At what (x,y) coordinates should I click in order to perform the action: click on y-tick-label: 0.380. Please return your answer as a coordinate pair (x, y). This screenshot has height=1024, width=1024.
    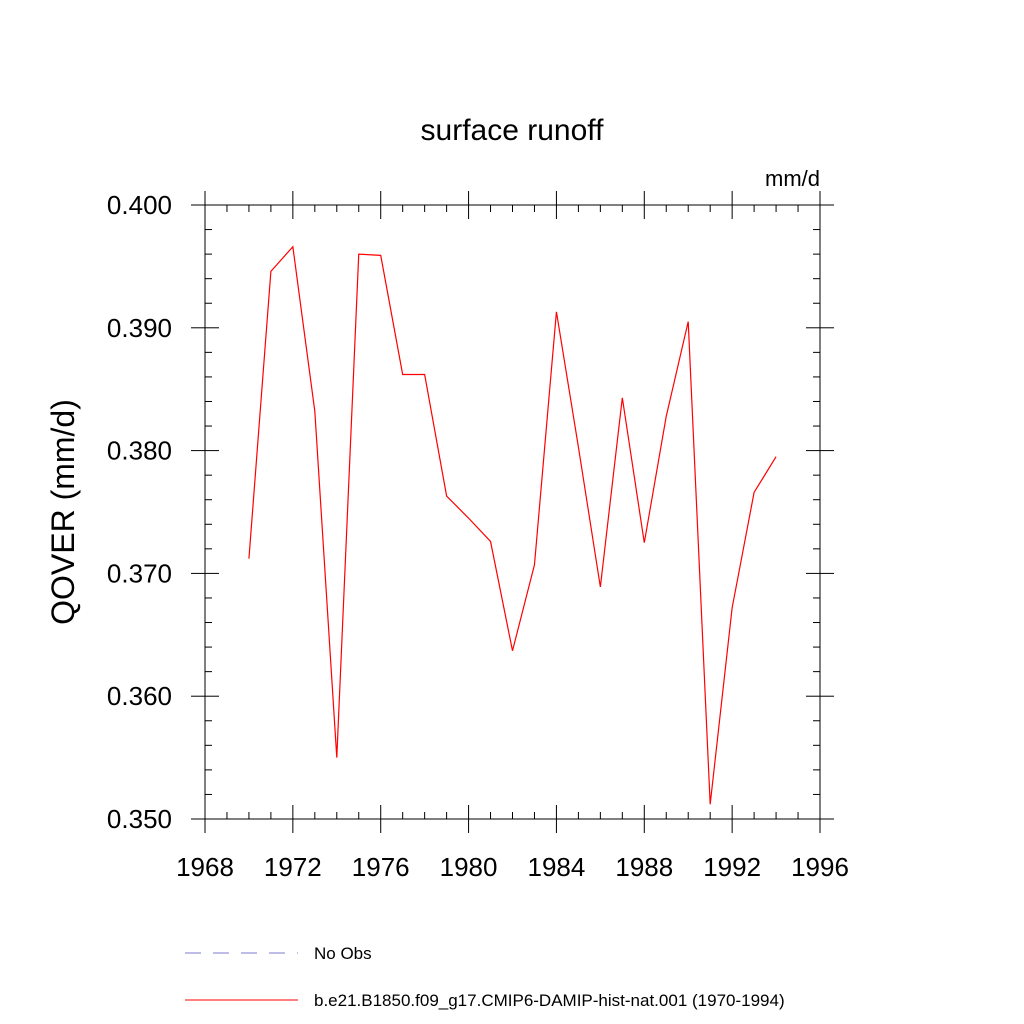
    Looking at the image, I should click on (139, 451).